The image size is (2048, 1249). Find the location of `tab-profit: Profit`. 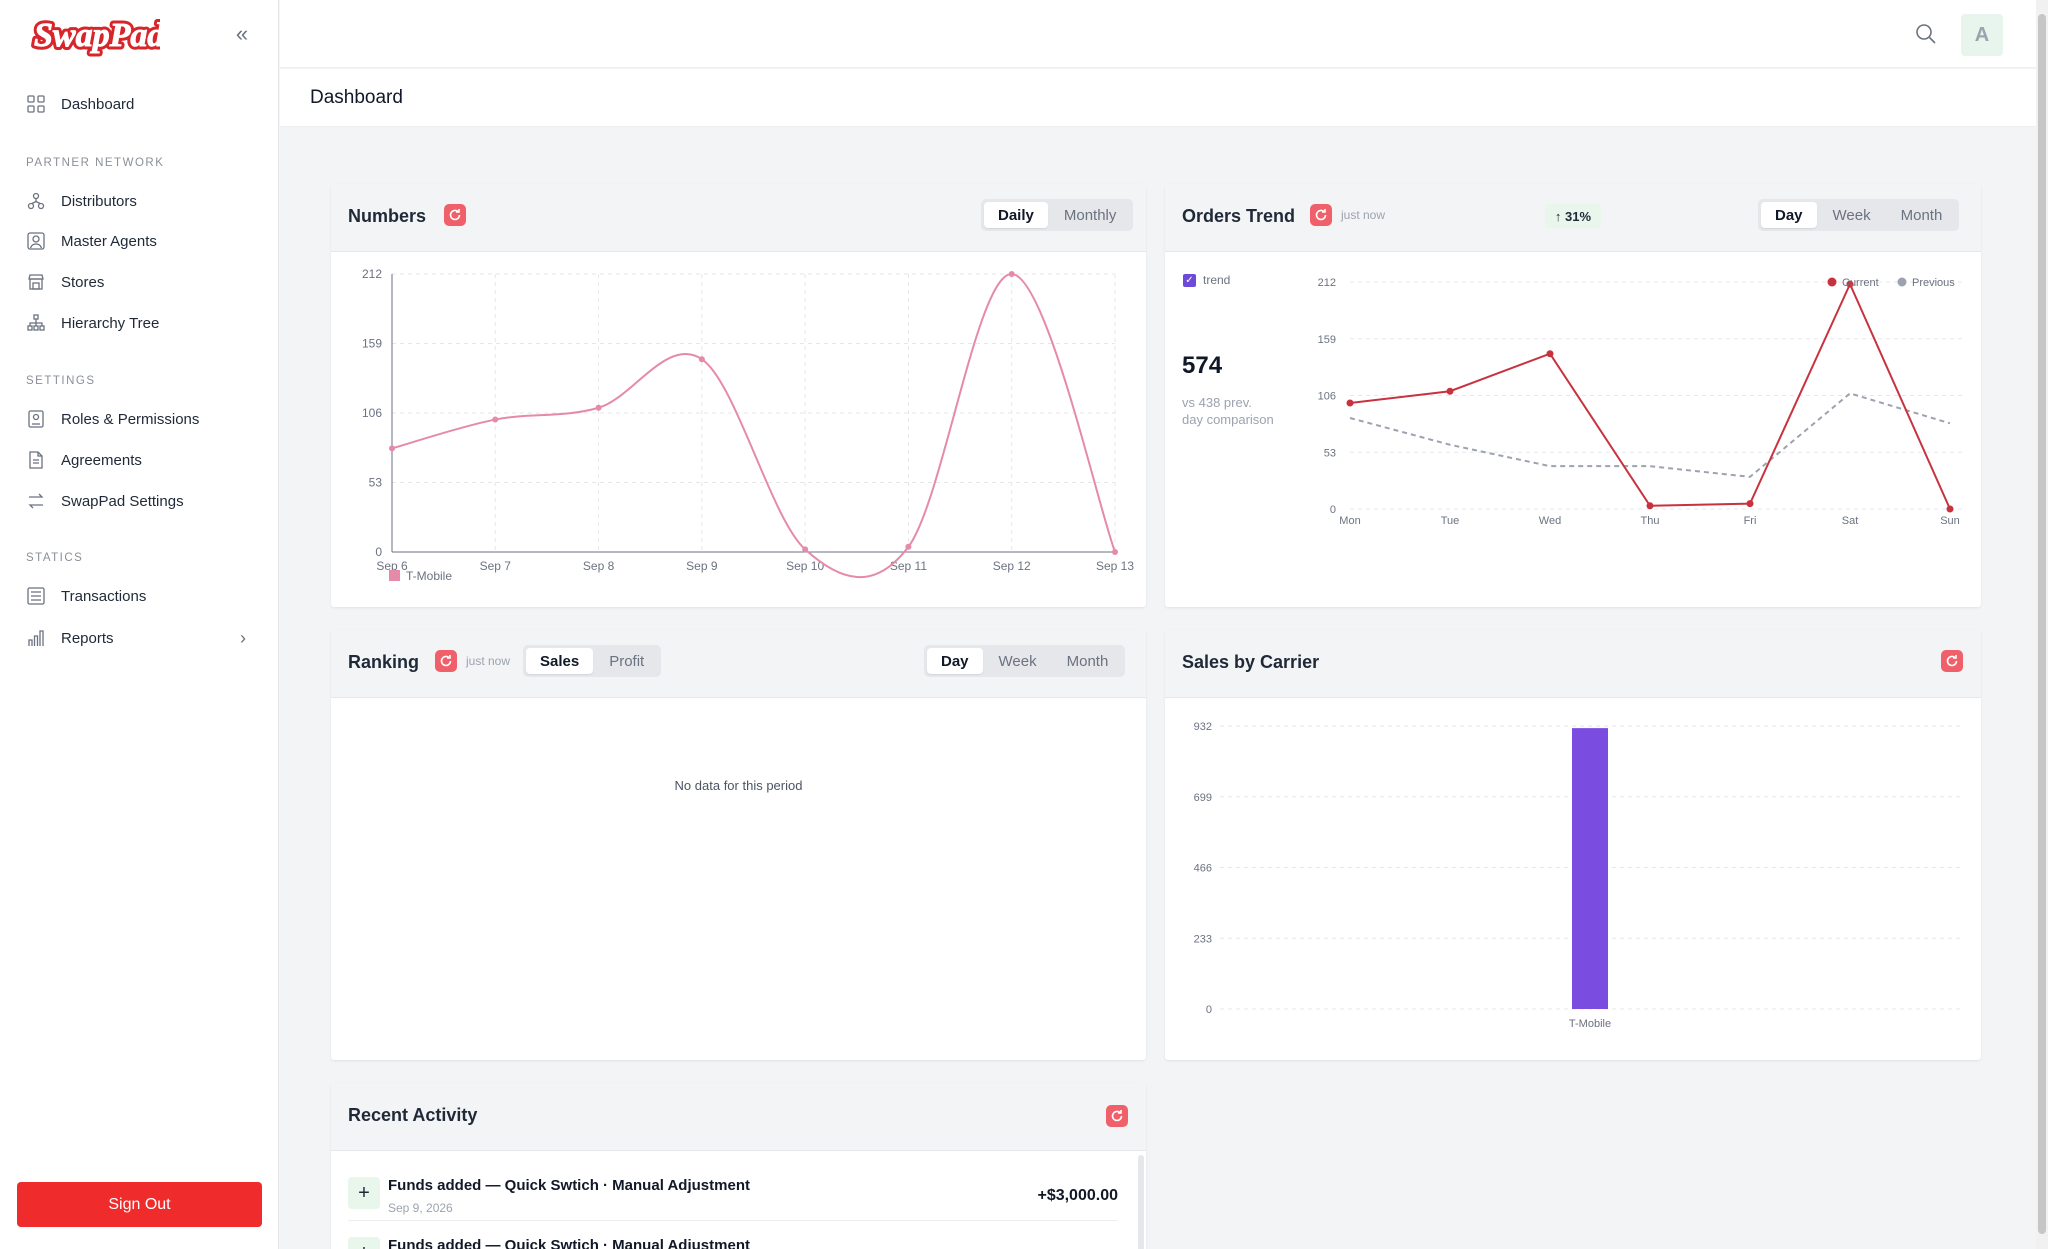

tab-profit: Profit is located at coordinates (627, 661).